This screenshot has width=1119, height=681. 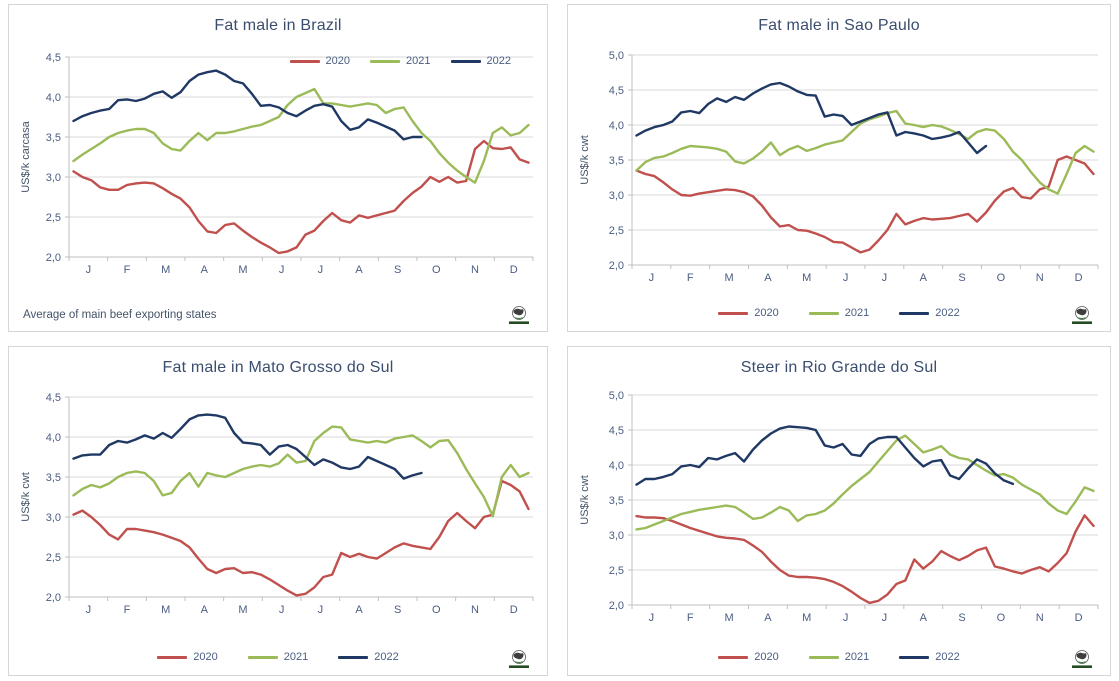 What do you see at coordinates (278, 25) in the screenshot?
I see `page-title: Fat male in Brazil` at bounding box center [278, 25].